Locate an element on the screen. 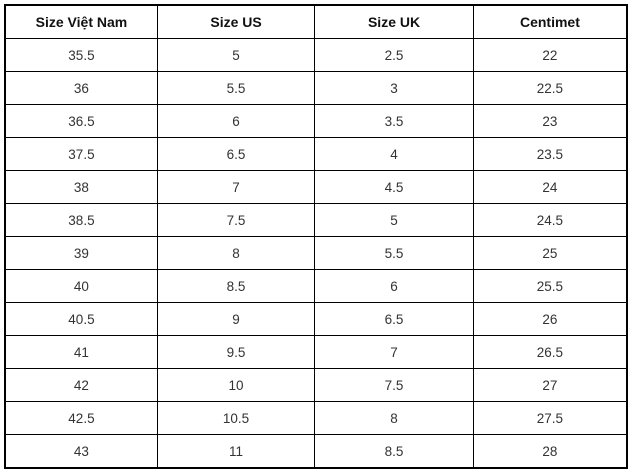 This screenshot has width=632, height=474. table-cell: 38.5 is located at coordinates (81, 220).